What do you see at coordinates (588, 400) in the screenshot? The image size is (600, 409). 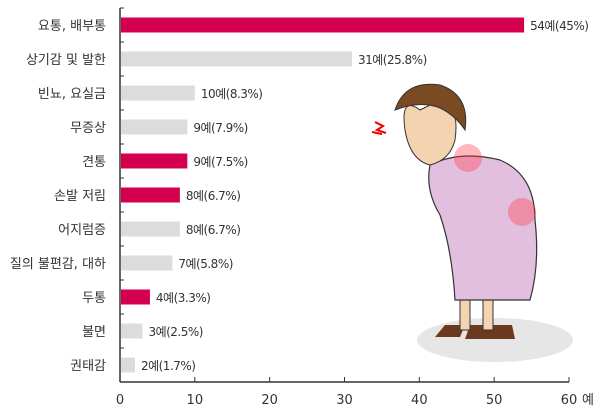 I see `x-unit-label: 예` at bounding box center [588, 400].